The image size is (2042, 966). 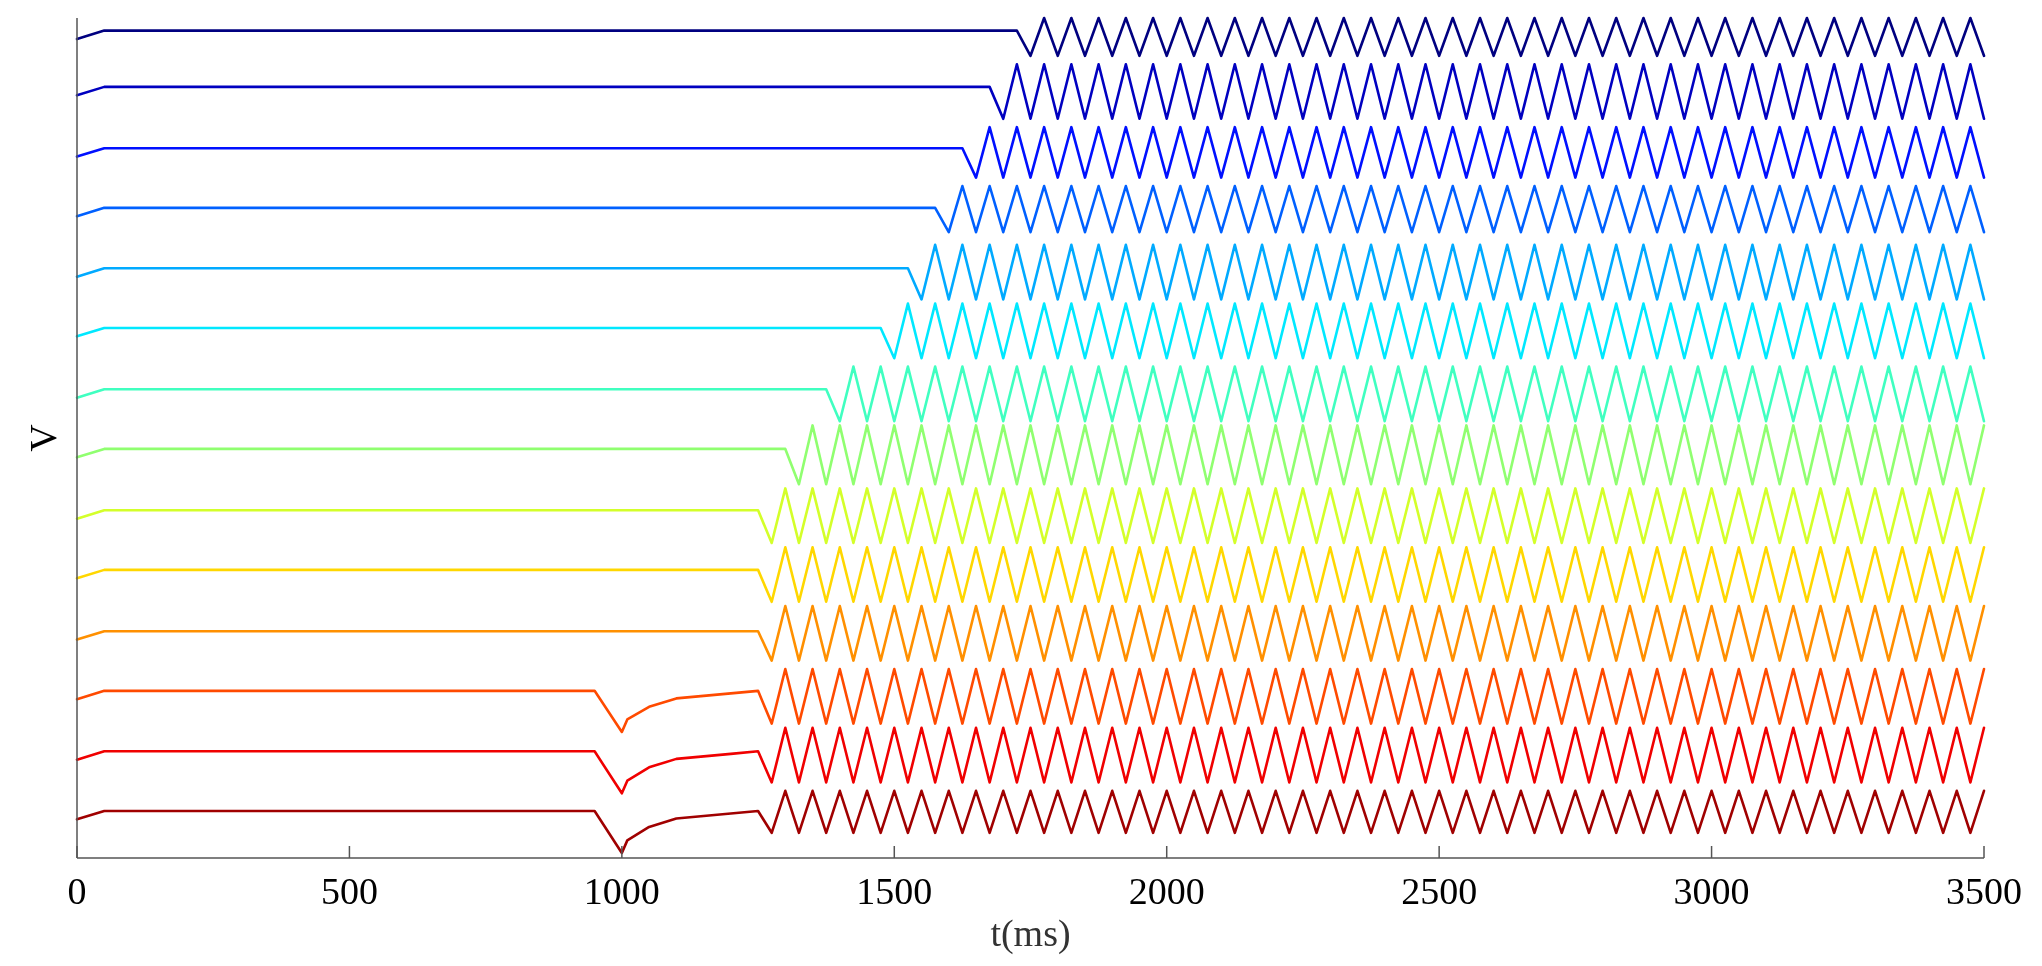 What do you see at coordinates (43, 437) in the screenshot?
I see `y-axis-title: V` at bounding box center [43, 437].